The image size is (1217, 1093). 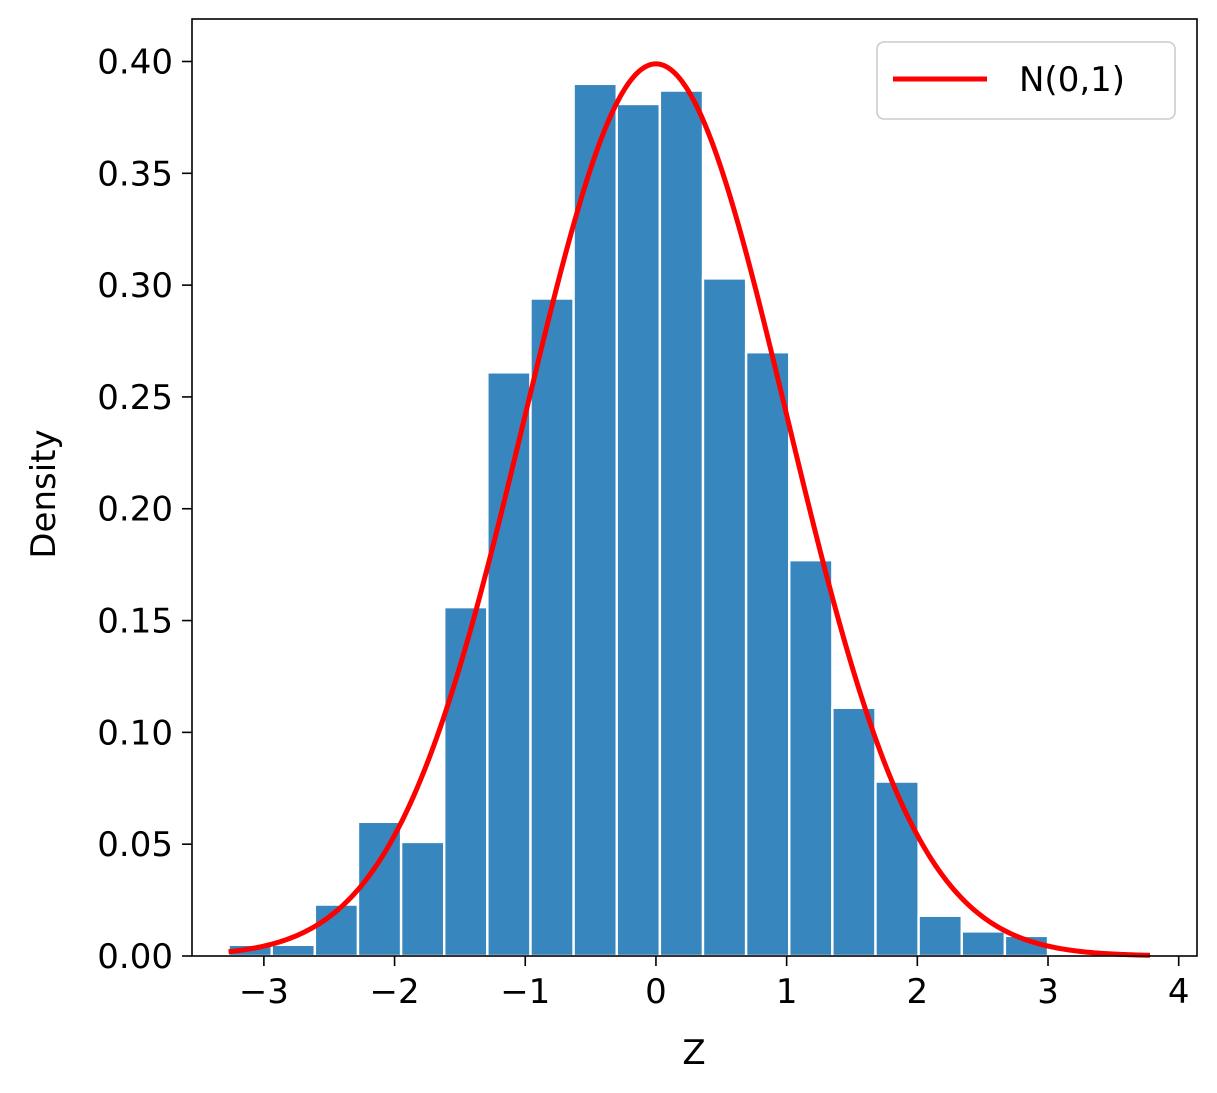 What do you see at coordinates (135, 62) in the screenshot?
I see `y-tick-label: 0.40` at bounding box center [135, 62].